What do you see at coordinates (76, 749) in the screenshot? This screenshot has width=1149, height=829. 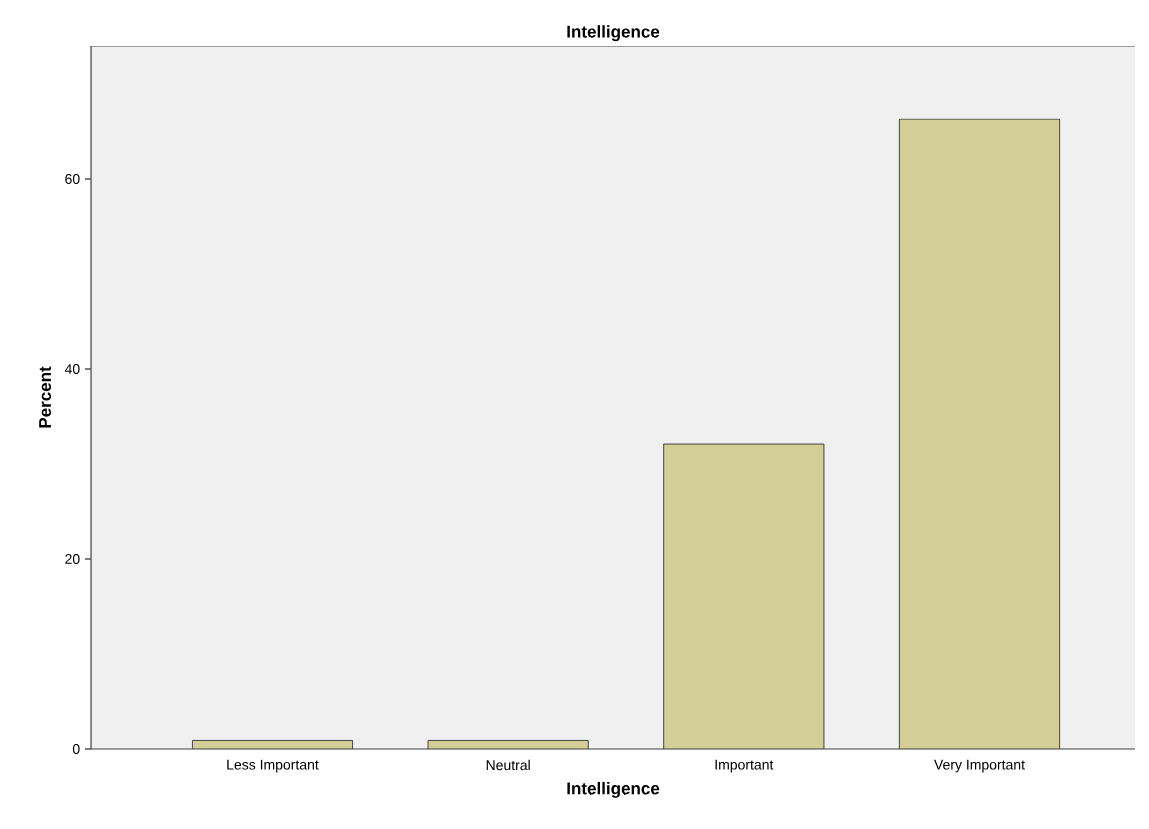 I see `y-tick-label: 0` at bounding box center [76, 749].